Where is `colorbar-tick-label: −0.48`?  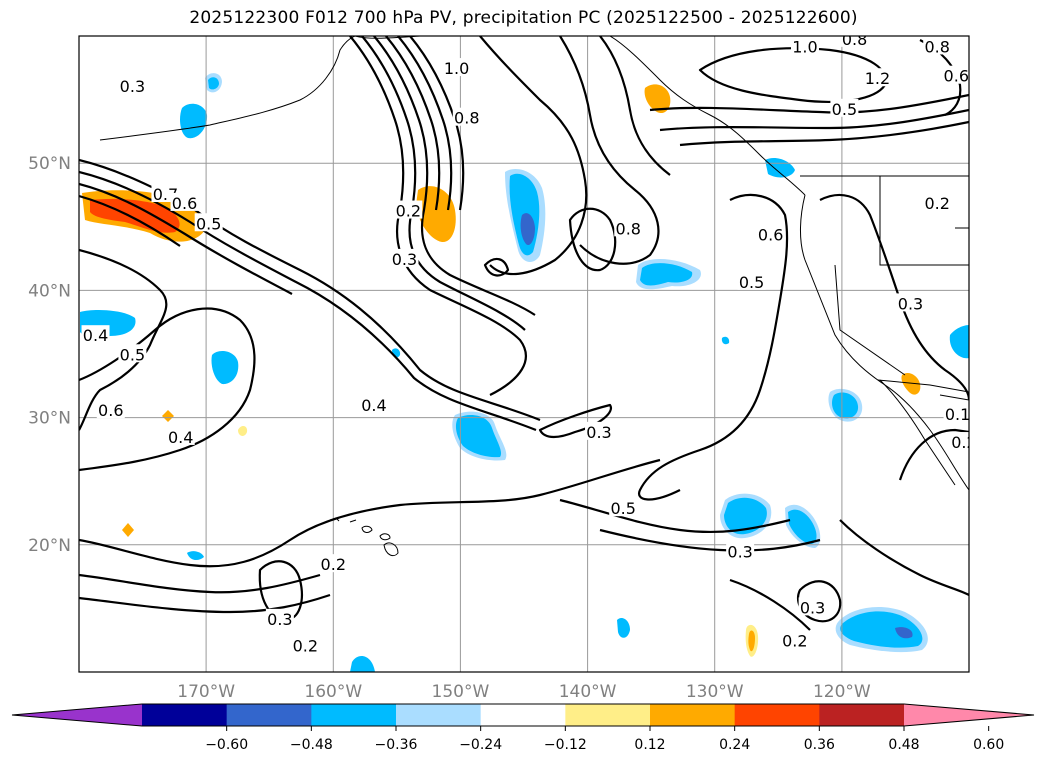 colorbar-tick-label: −0.48 is located at coordinates (311, 745).